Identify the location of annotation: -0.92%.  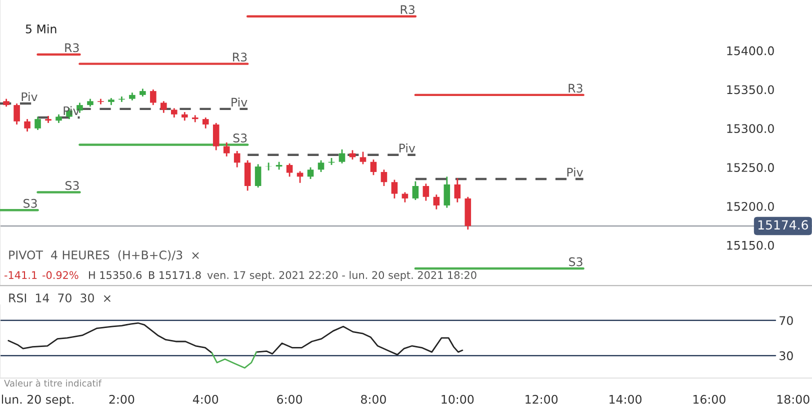
(60, 275).